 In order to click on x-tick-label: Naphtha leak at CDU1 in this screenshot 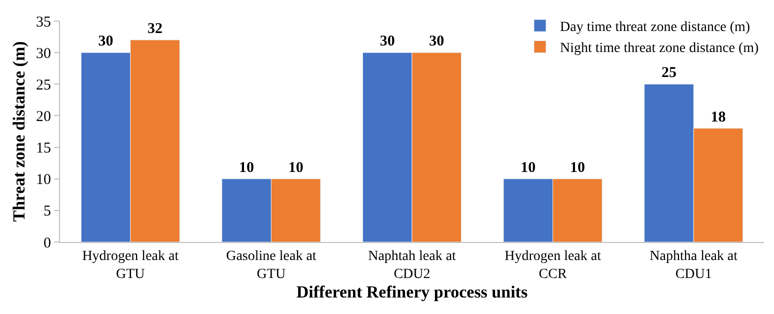, I will do `click(694, 265)`.